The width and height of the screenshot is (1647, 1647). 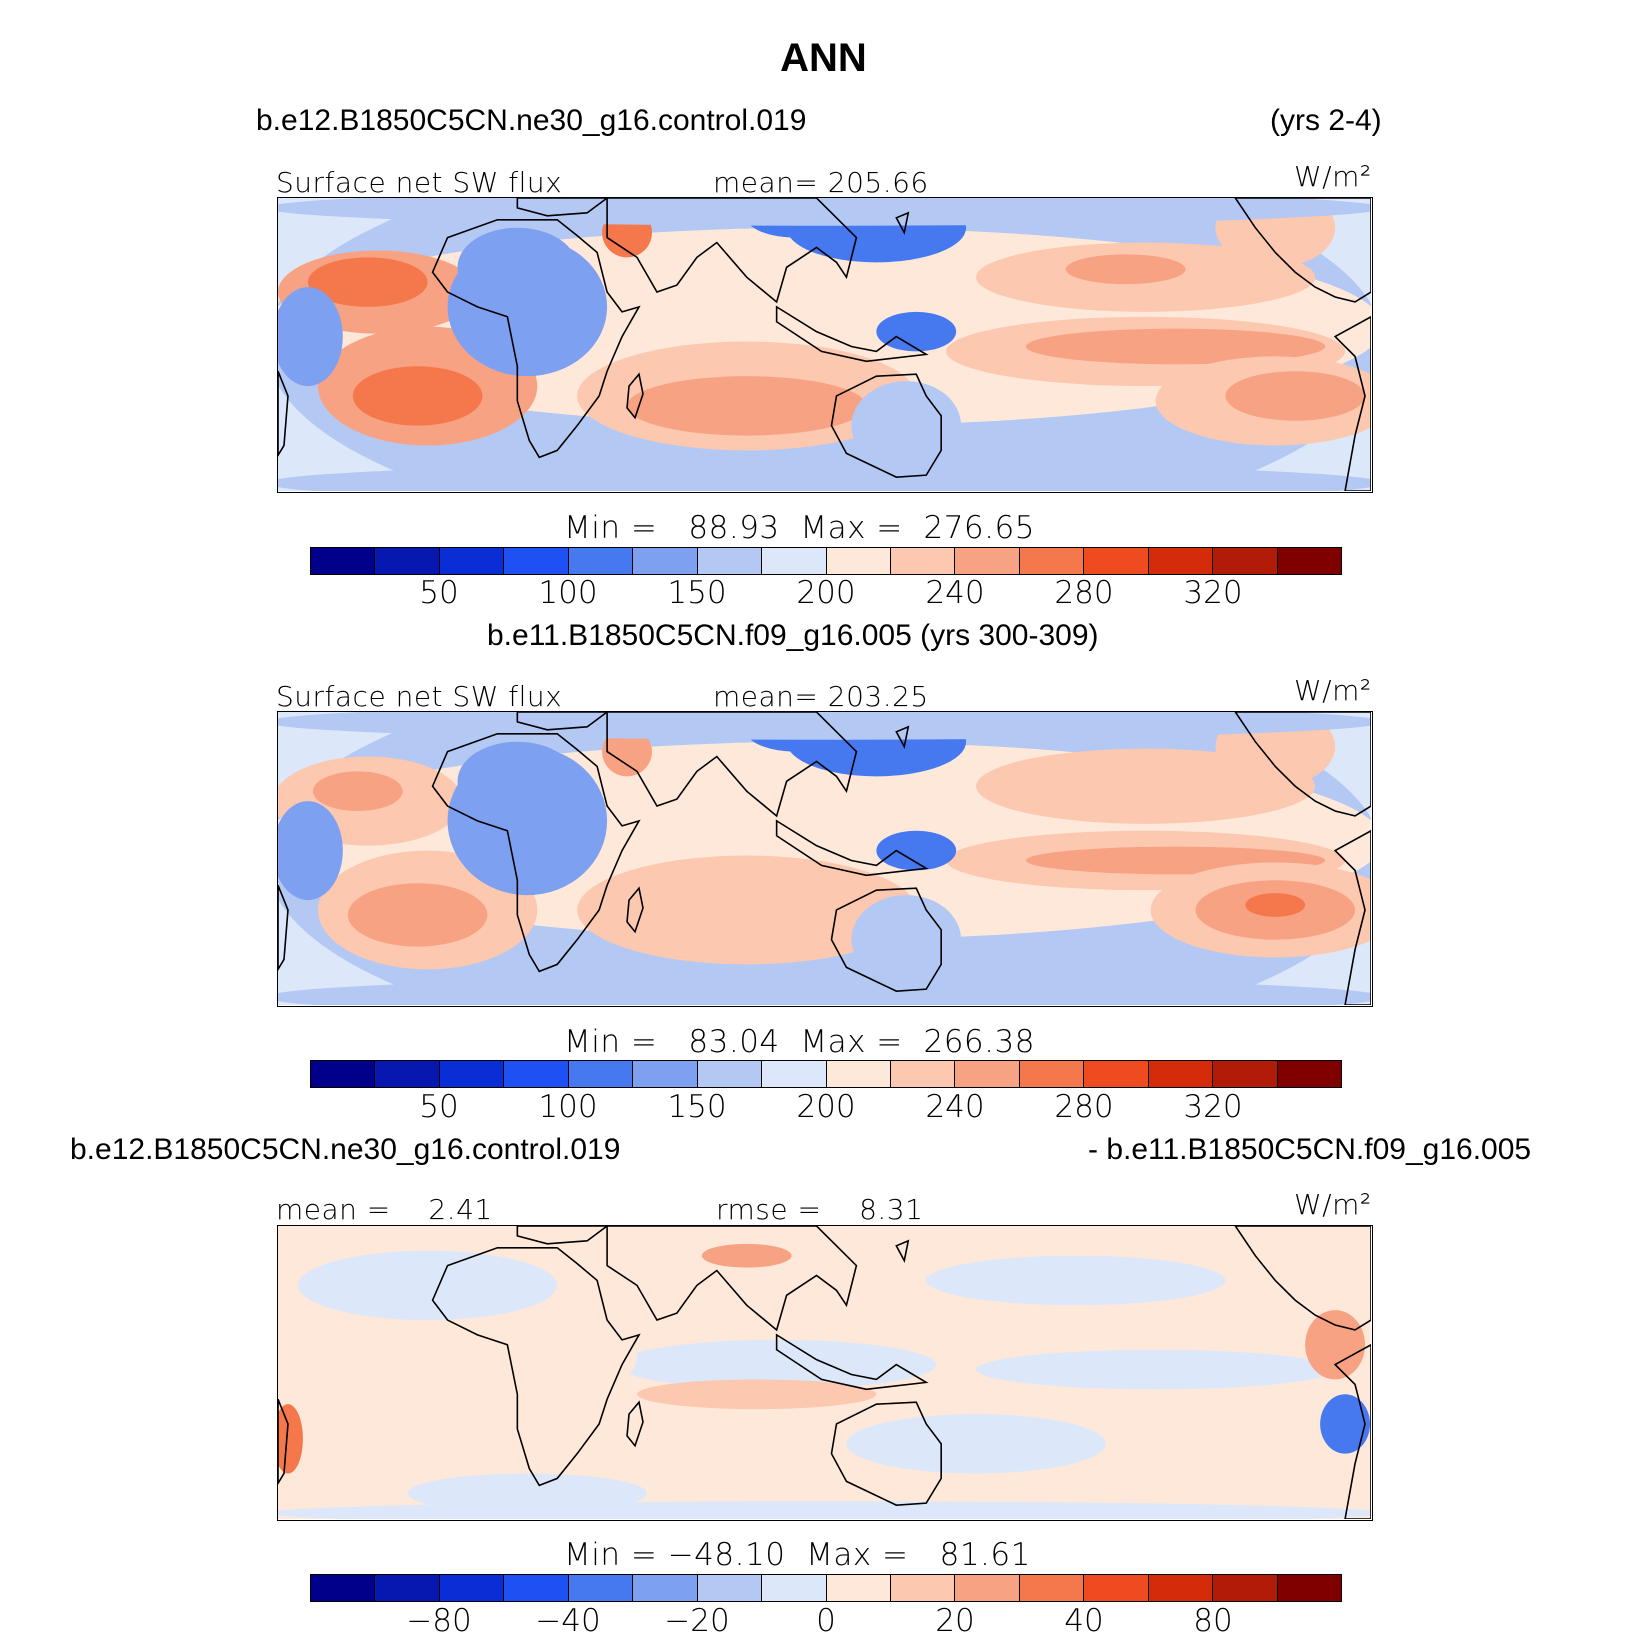 I want to click on colorbar-tick-label: 40, so click(x=1084, y=1621).